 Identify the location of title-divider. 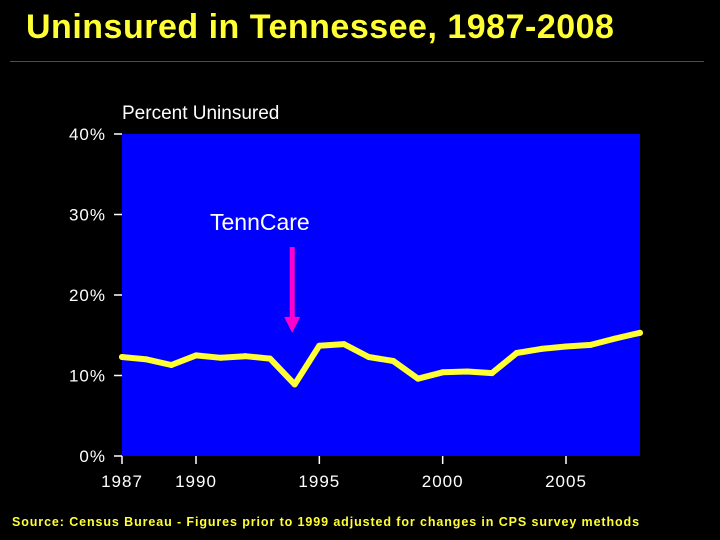
(357, 61).